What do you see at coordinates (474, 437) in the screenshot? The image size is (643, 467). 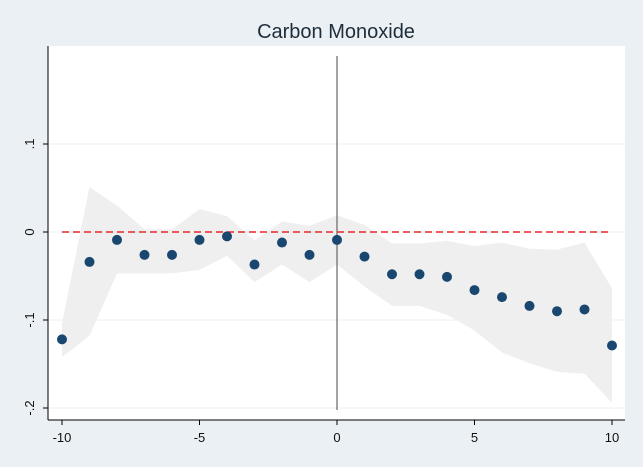 I see `x-tick-label: 5` at bounding box center [474, 437].